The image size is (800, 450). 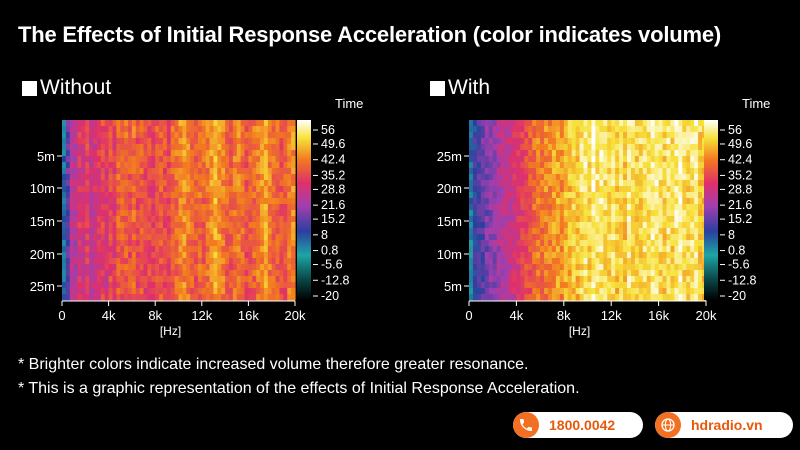 I want to click on phone-contact: 1800.0042, so click(x=578, y=425).